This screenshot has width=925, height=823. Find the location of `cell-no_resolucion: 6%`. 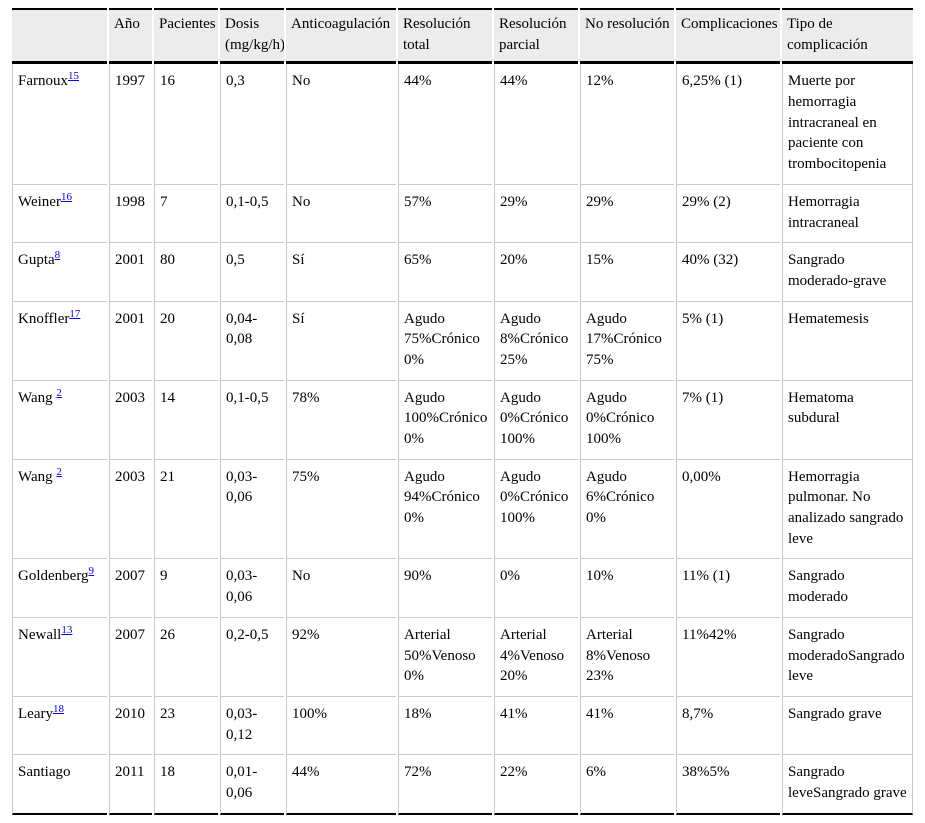

cell-no_resolucion: 6% is located at coordinates (627, 785).